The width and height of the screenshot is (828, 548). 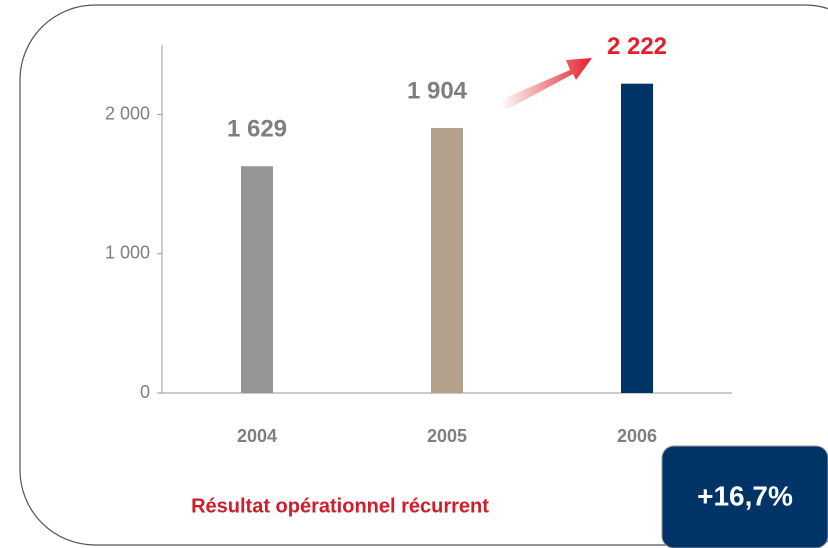 What do you see at coordinates (127, 253) in the screenshot?
I see `y-tick-label: 1 000` at bounding box center [127, 253].